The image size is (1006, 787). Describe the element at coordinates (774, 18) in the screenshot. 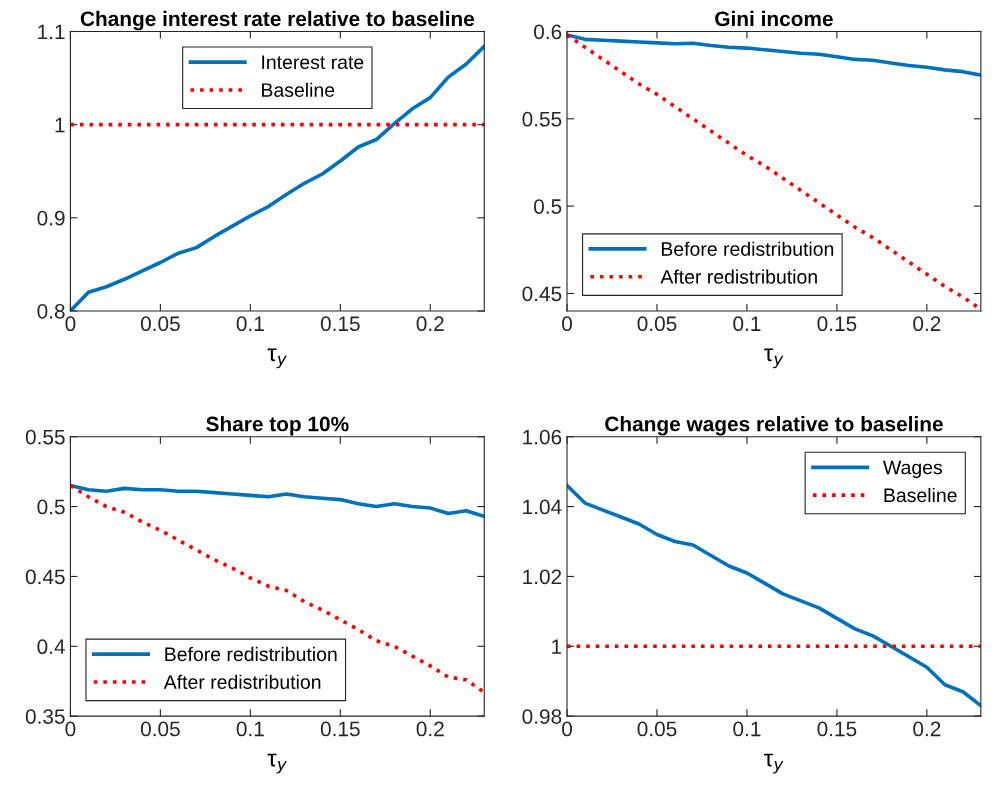

I see `chart-title: Gini income` at that location.